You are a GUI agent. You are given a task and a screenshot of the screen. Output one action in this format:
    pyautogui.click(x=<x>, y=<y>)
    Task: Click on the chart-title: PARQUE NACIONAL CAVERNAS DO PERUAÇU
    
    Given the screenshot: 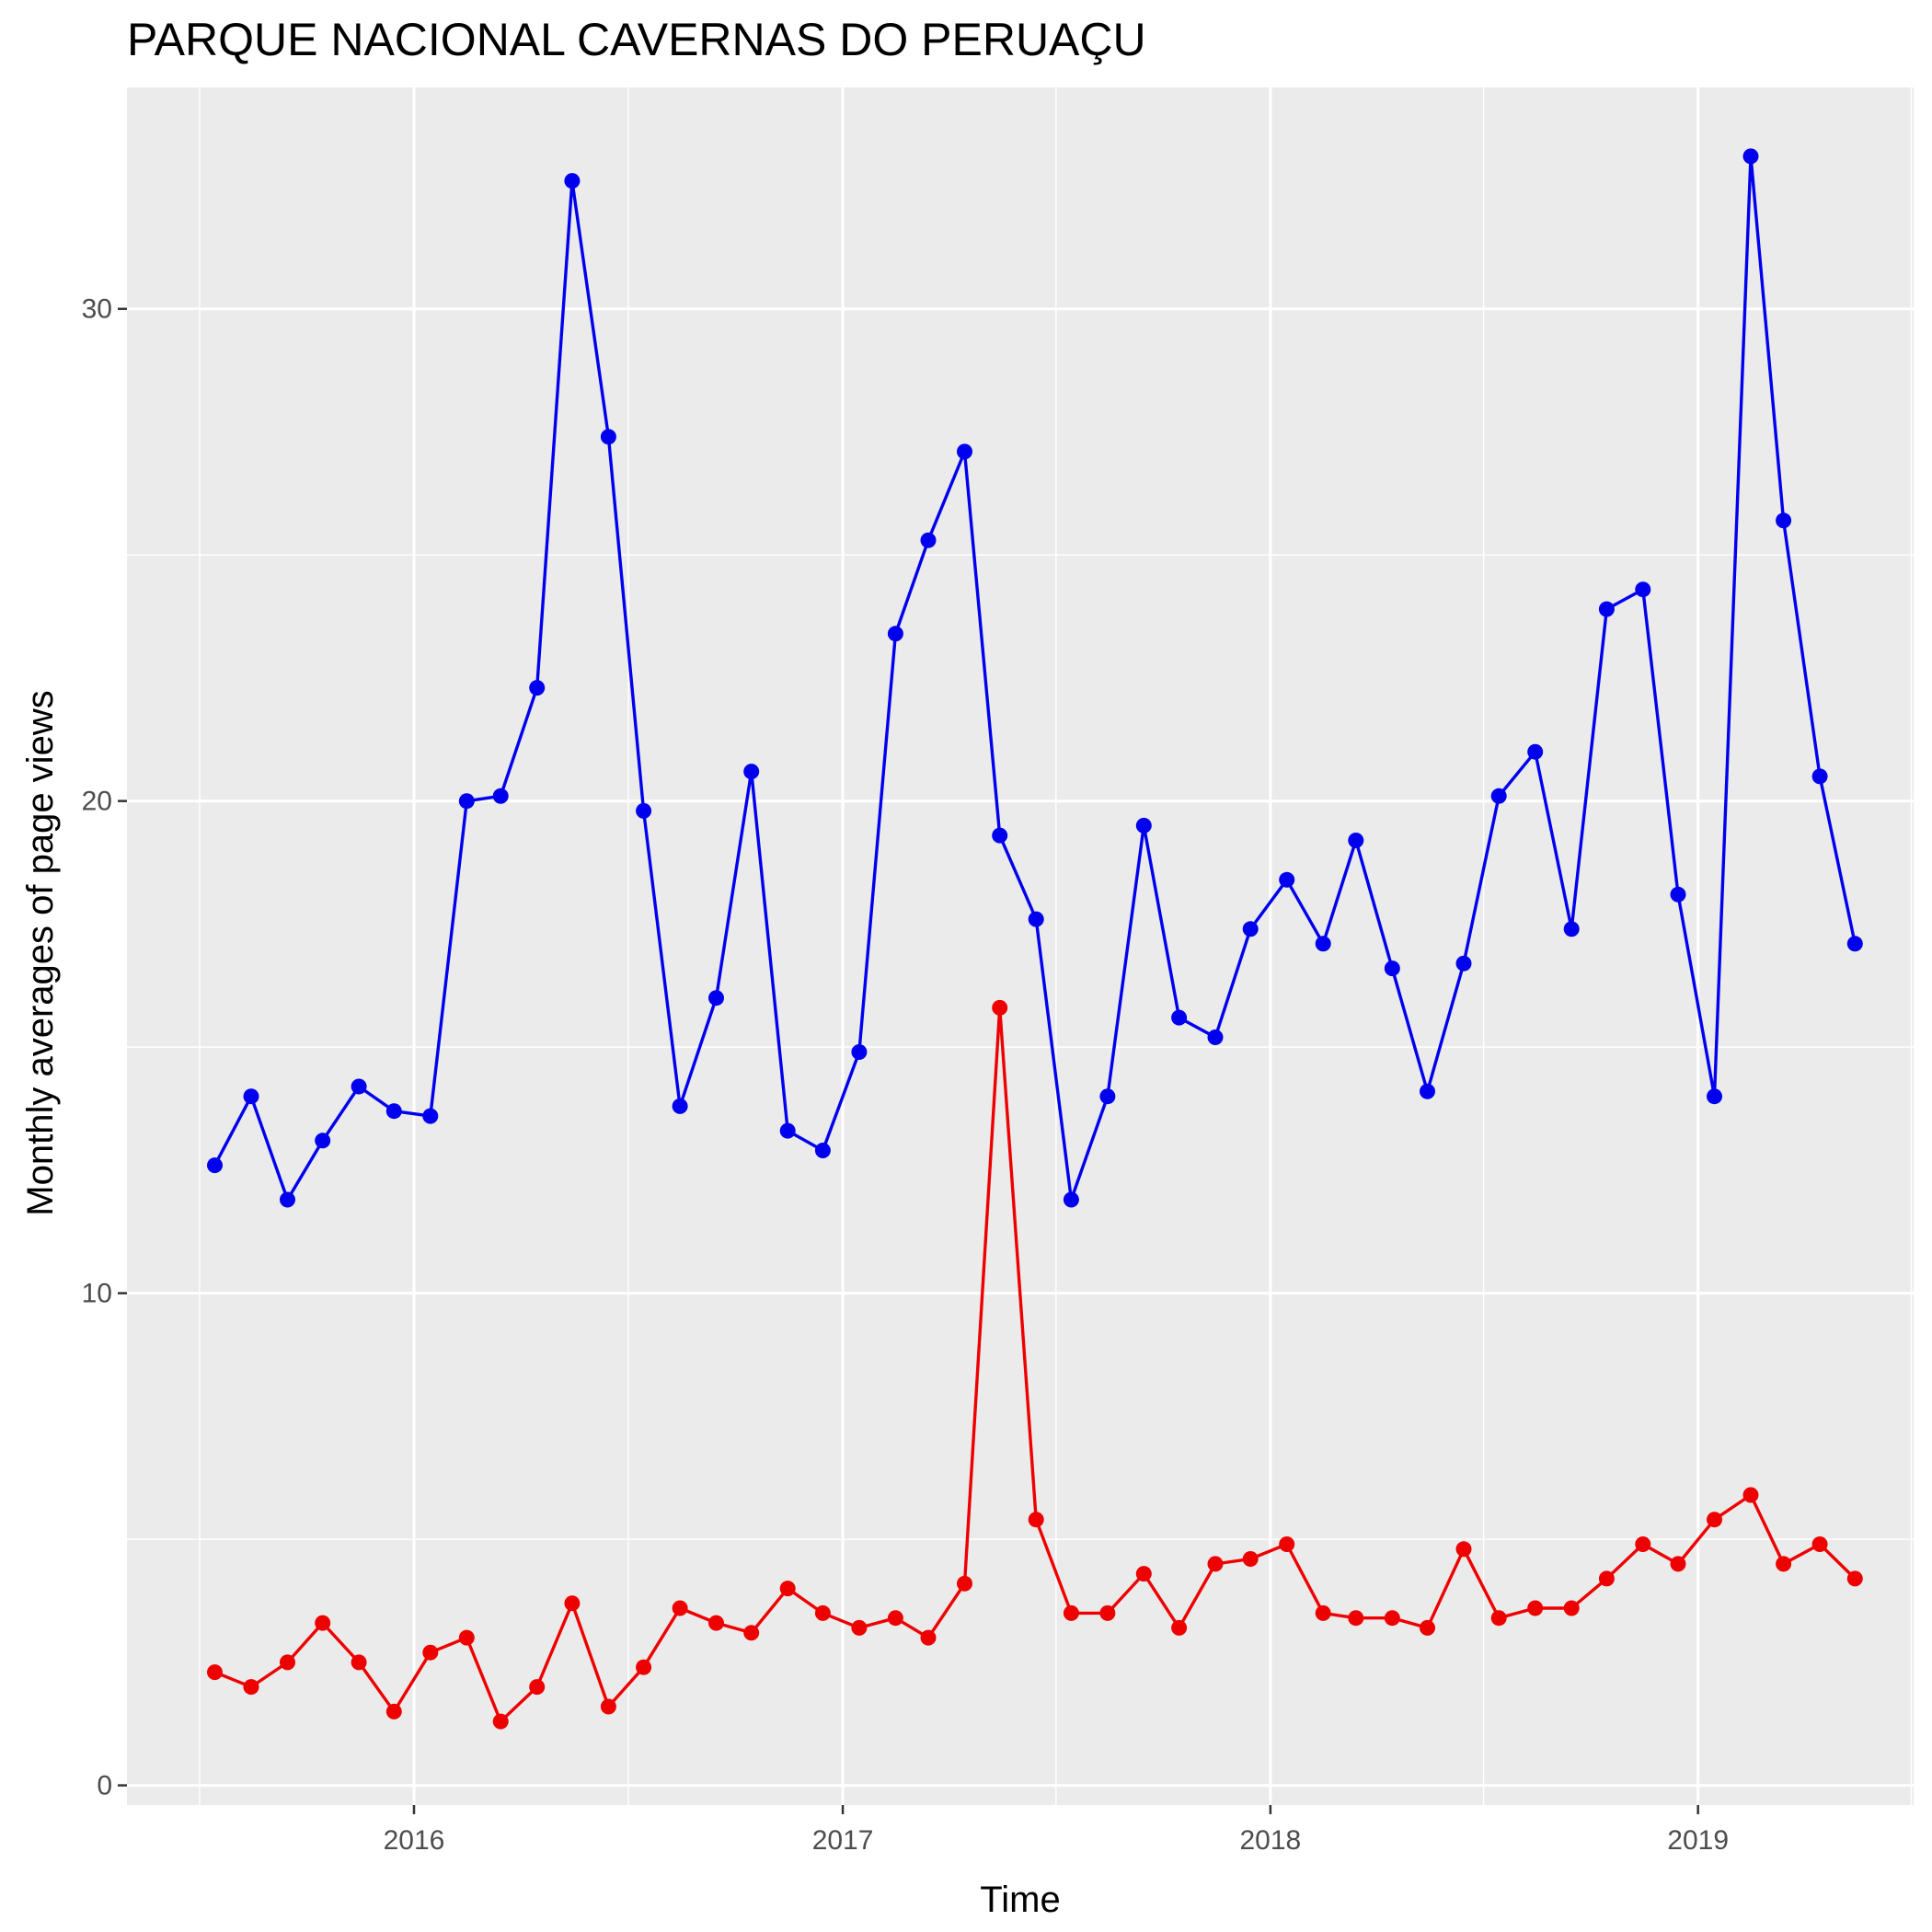 What is the action you would take?
    pyautogui.click(x=636, y=39)
    